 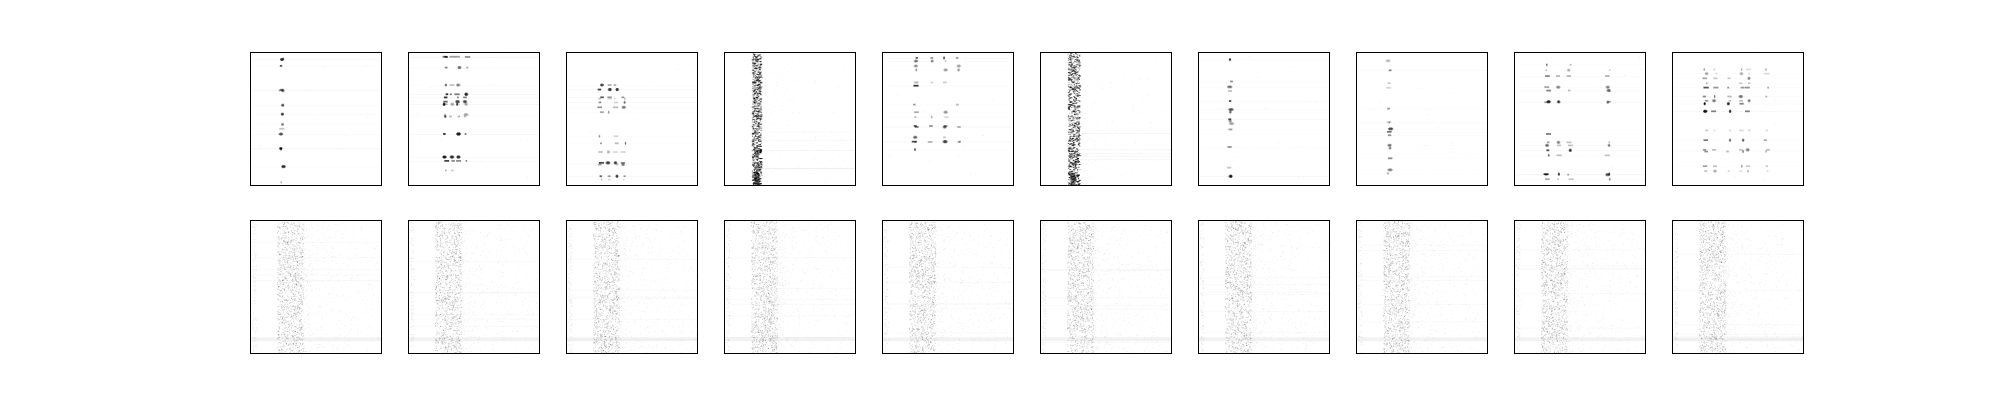 I want to click on image-panel-r2-c6, so click(x=1106, y=287).